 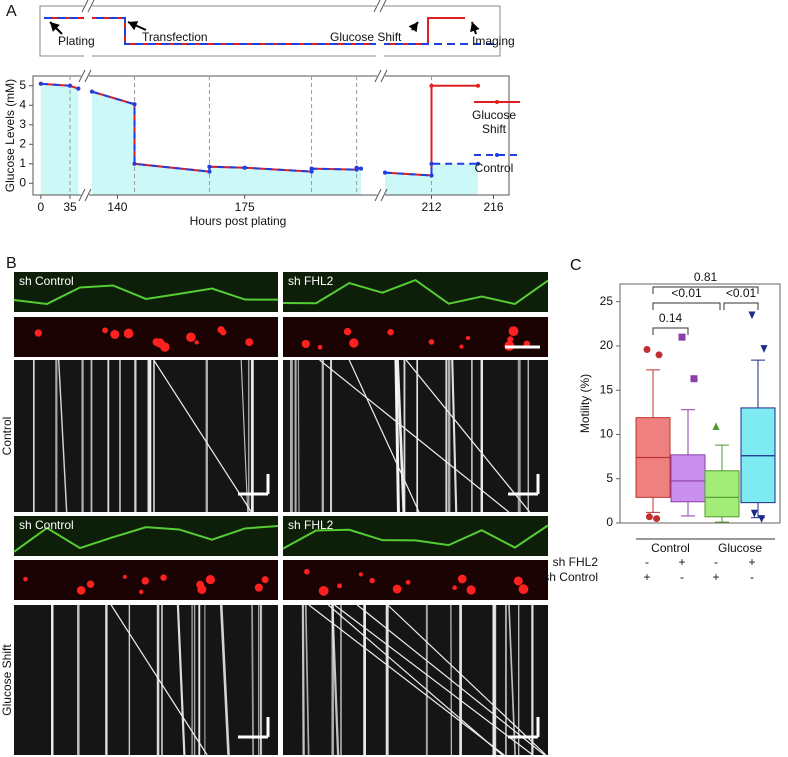 What do you see at coordinates (259, 139) in the screenshot?
I see `area-fill` at bounding box center [259, 139].